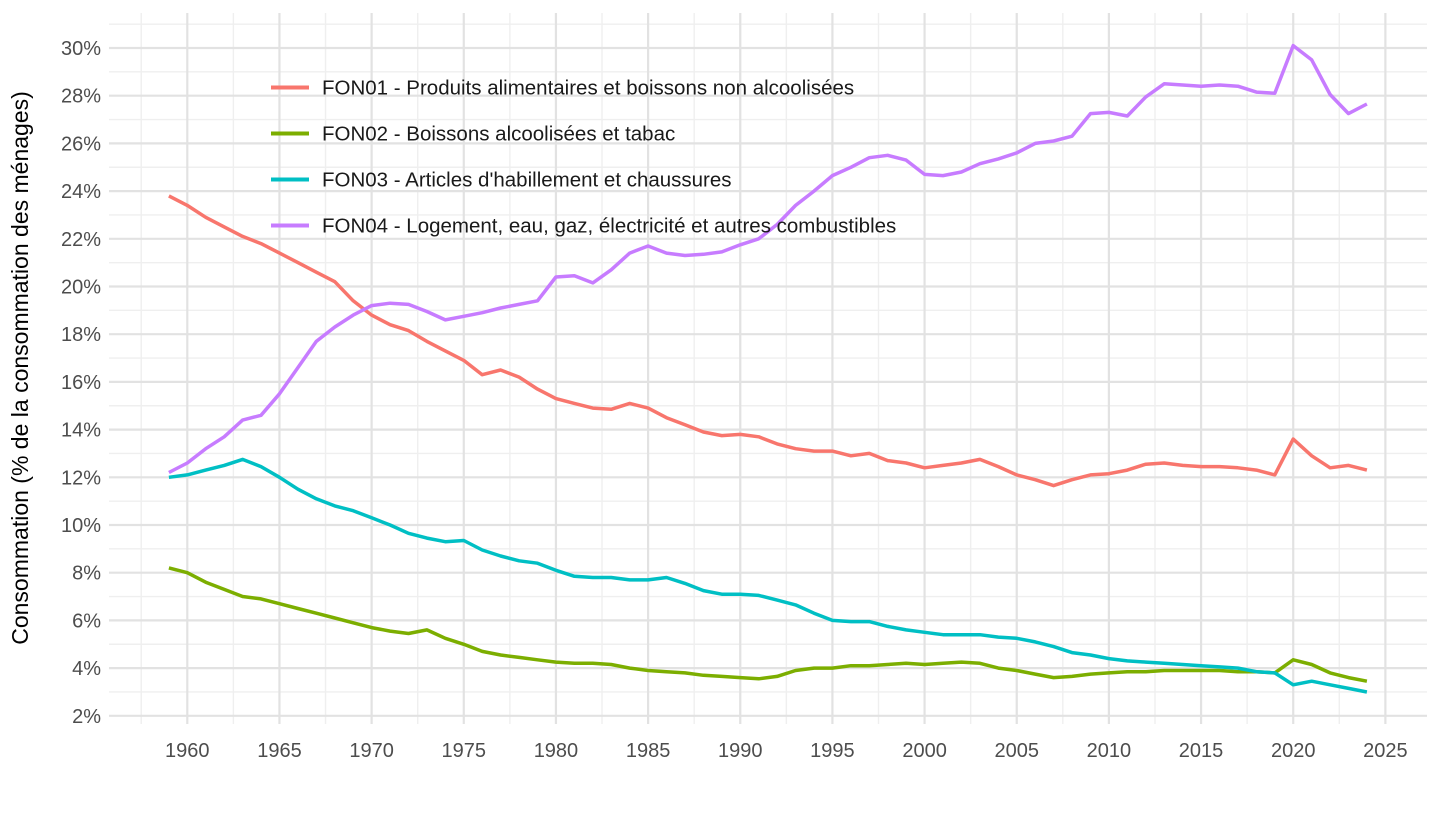 The width and height of the screenshot is (1440, 815). I want to click on x-tick-label: 1985, so click(648, 751).